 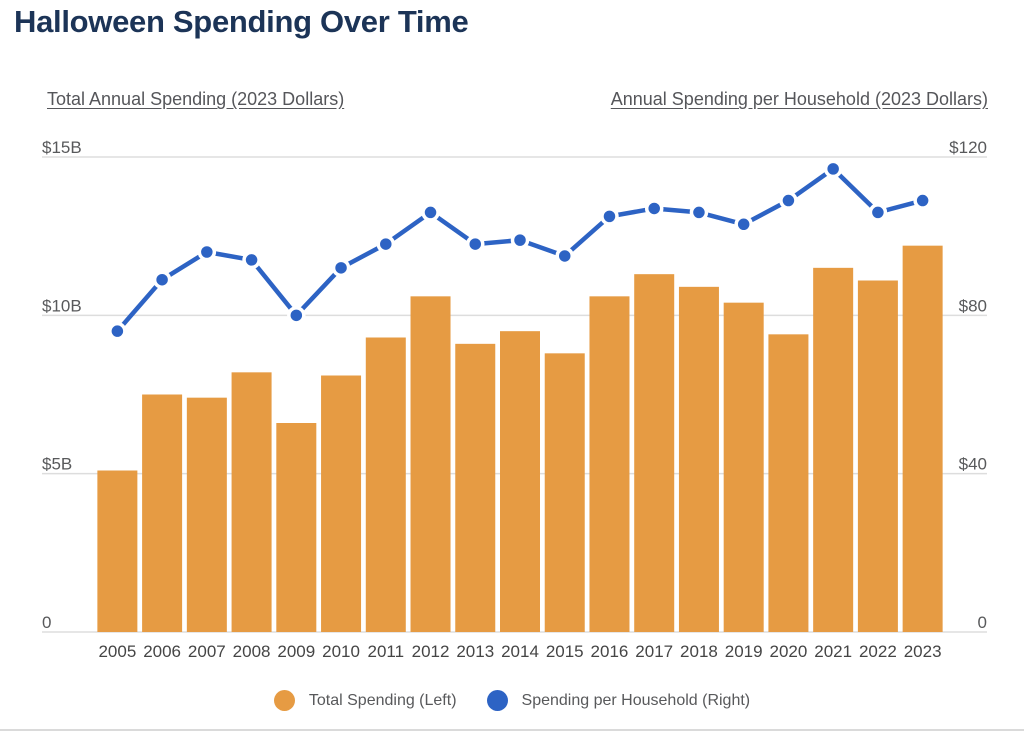 What do you see at coordinates (430, 464) in the screenshot?
I see `bar-2012` at bounding box center [430, 464].